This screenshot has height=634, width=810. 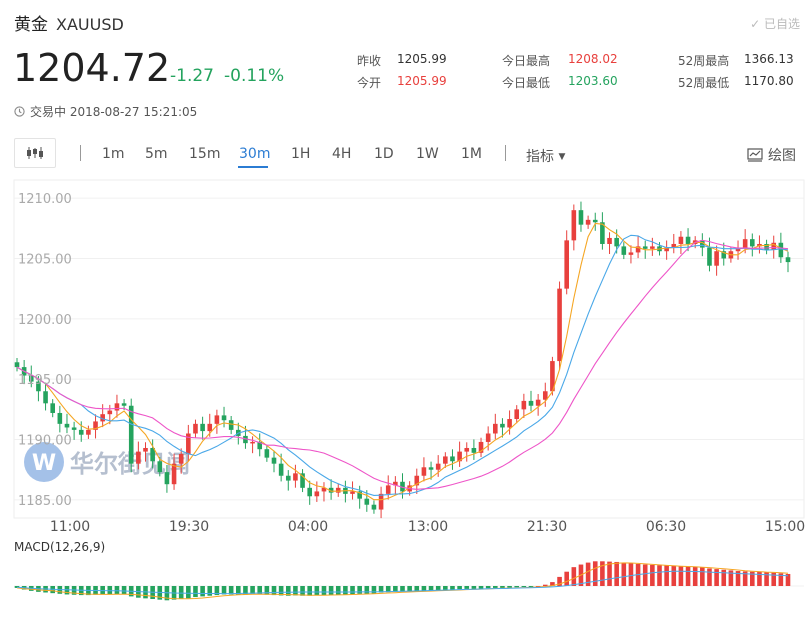 I want to click on draw-button: 绘图, so click(x=771, y=155).